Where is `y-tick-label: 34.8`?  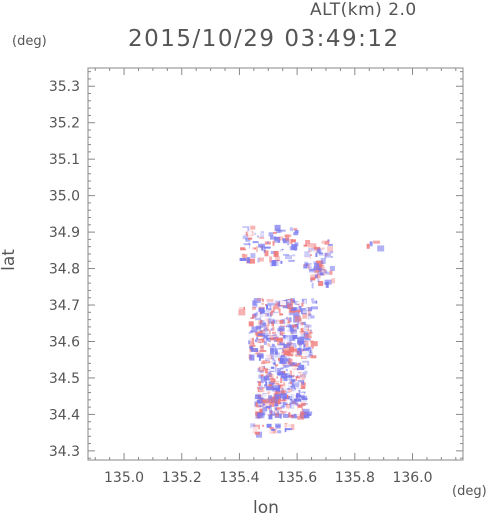 y-tick-label: 34.8 is located at coordinates (64, 270).